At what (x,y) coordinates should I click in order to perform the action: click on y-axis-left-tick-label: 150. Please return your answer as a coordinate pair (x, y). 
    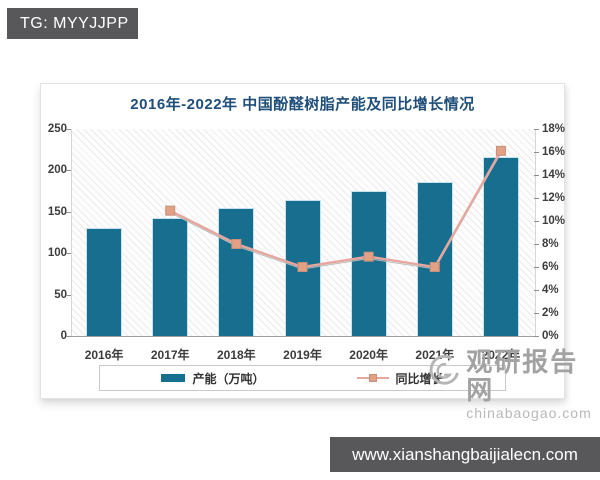
    Looking at the image, I should click on (57, 211).